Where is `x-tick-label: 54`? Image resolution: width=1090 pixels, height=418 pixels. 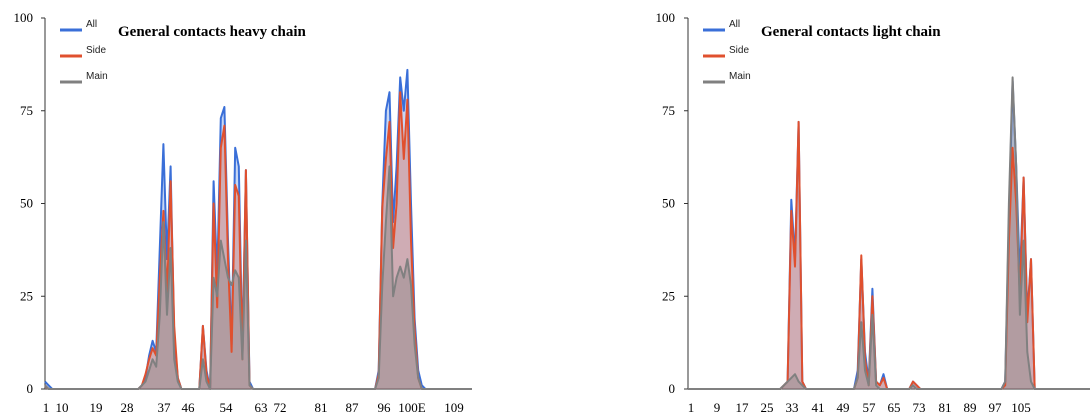 x-tick-label: 54 is located at coordinates (227, 407).